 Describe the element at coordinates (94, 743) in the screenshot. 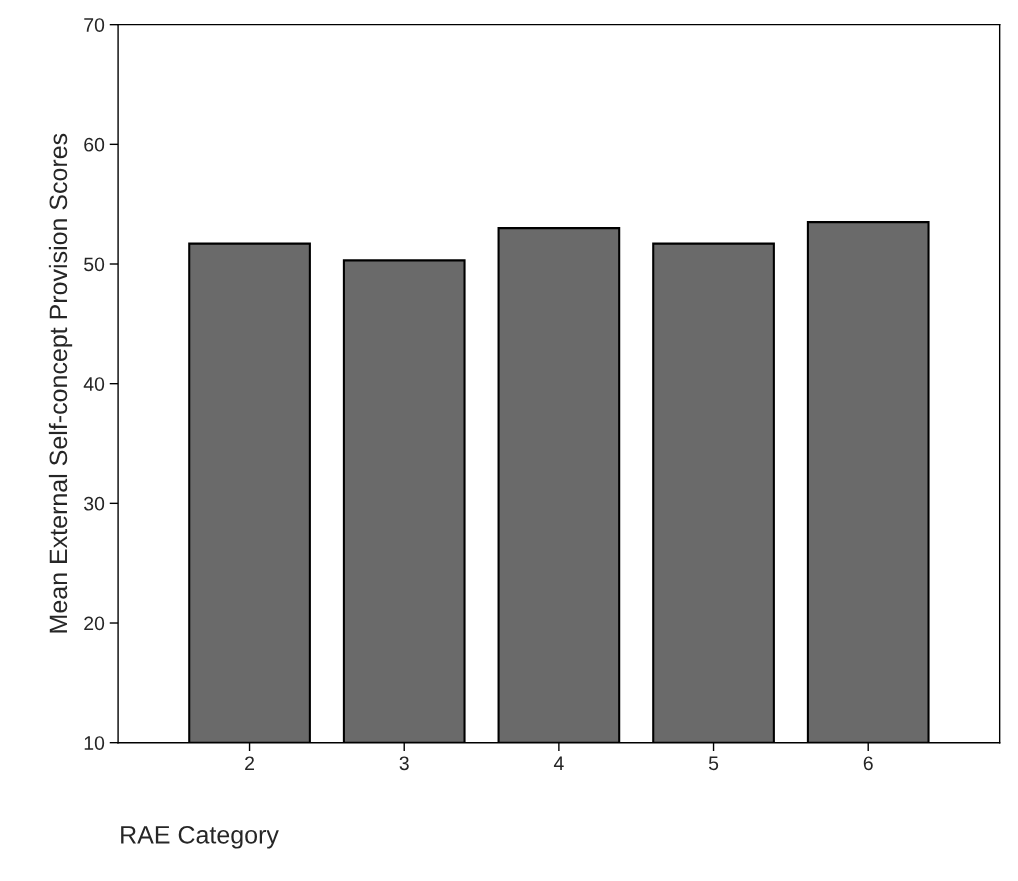

I see `y-tick-label: 10` at that location.